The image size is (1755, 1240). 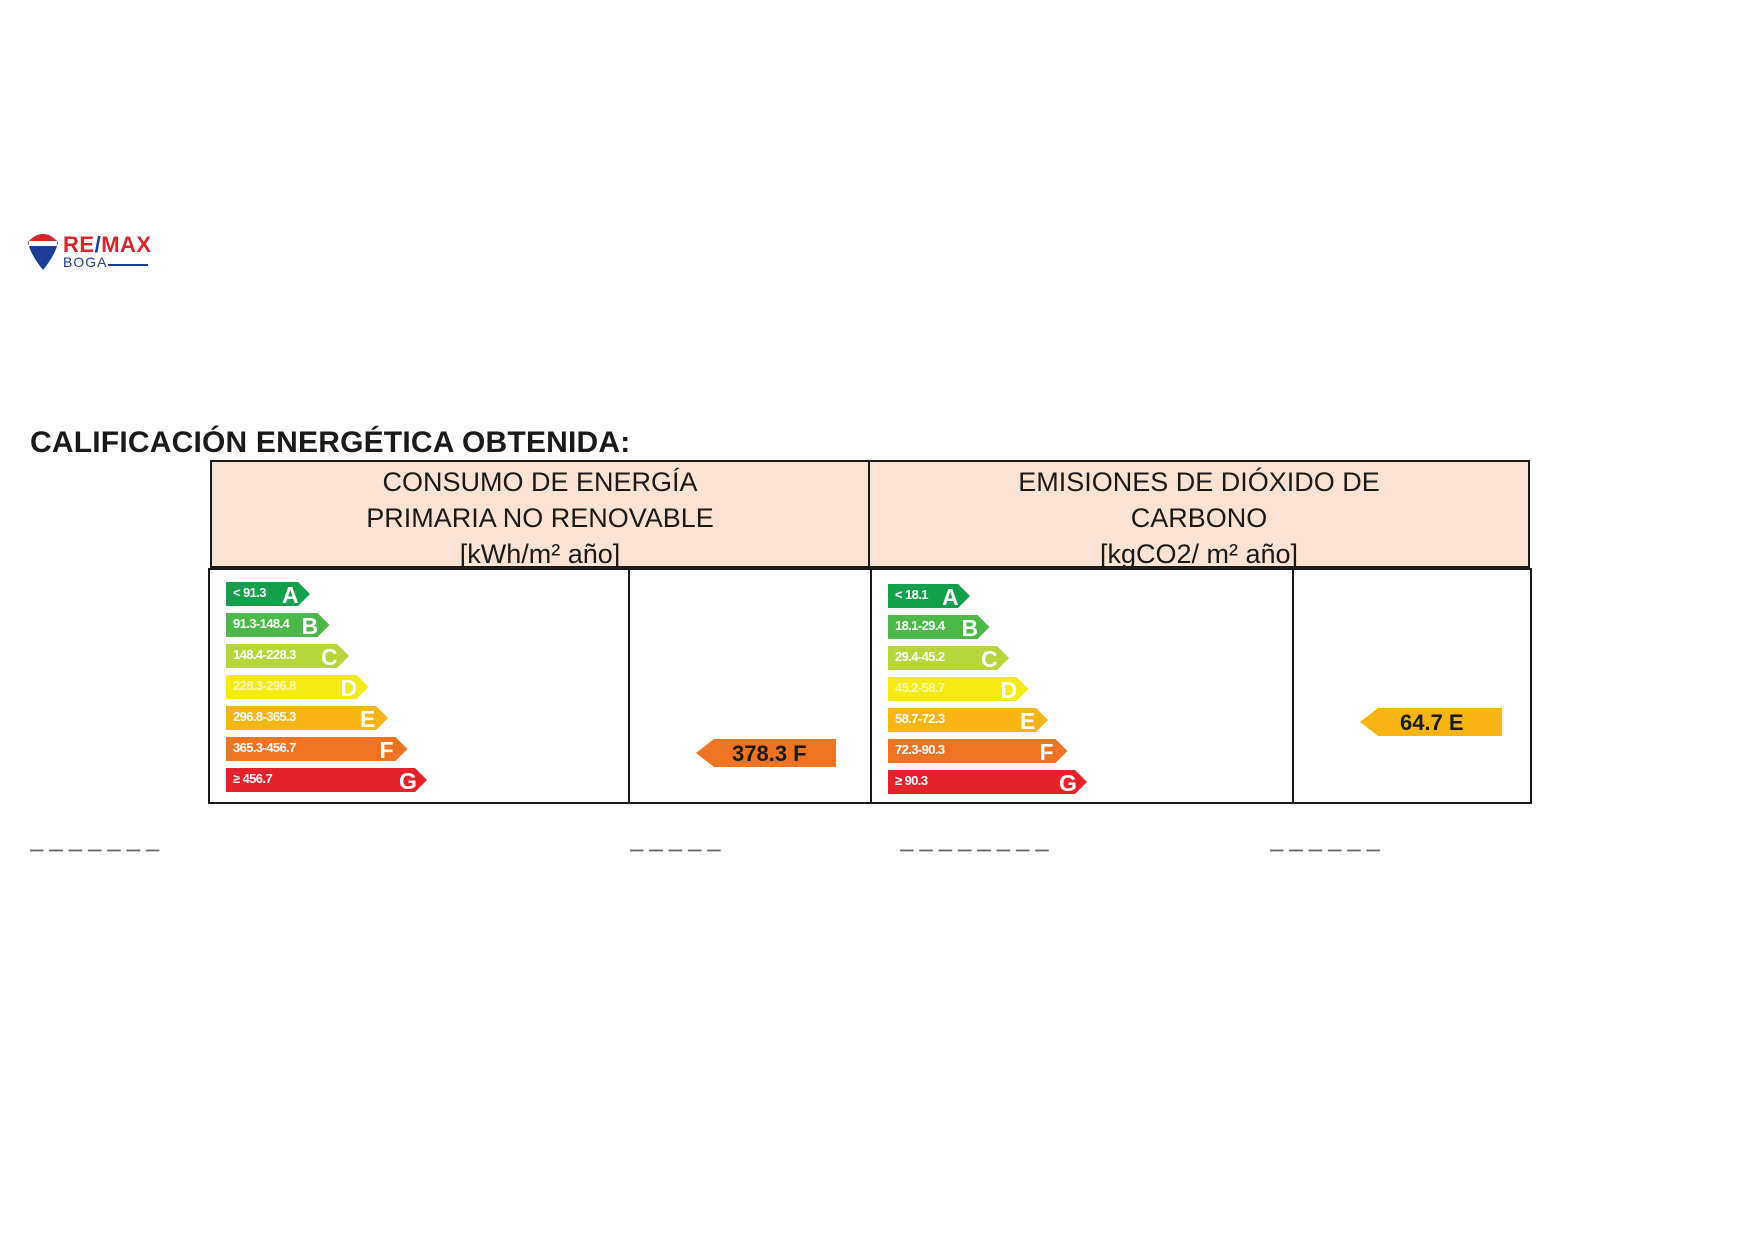 What do you see at coordinates (261, 623) in the screenshot?
I see `rating-bar-range: 91.3-148.4` at bounding box center [261, 623].